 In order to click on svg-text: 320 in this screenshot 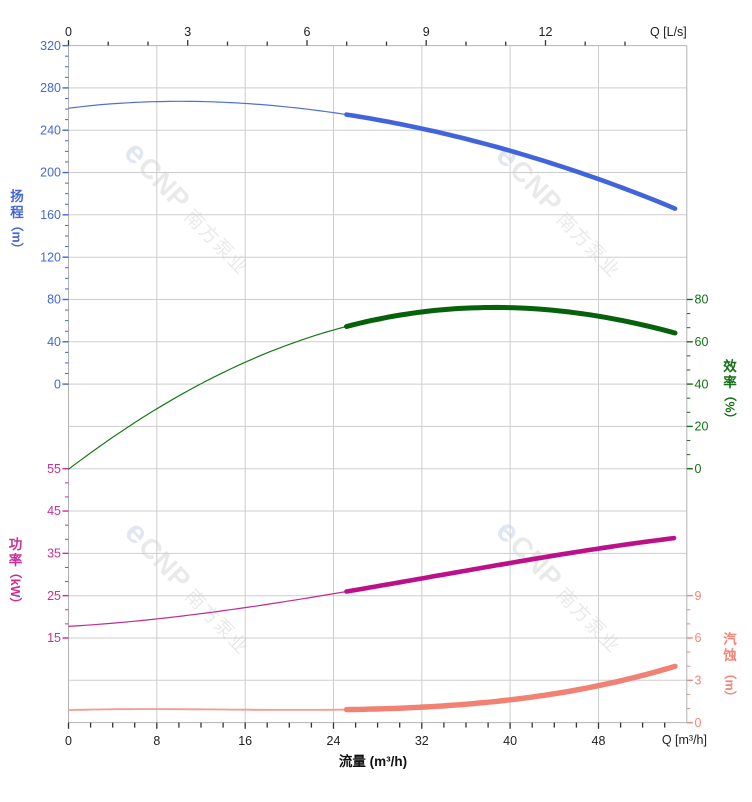, I will do `click(50, 46)`.